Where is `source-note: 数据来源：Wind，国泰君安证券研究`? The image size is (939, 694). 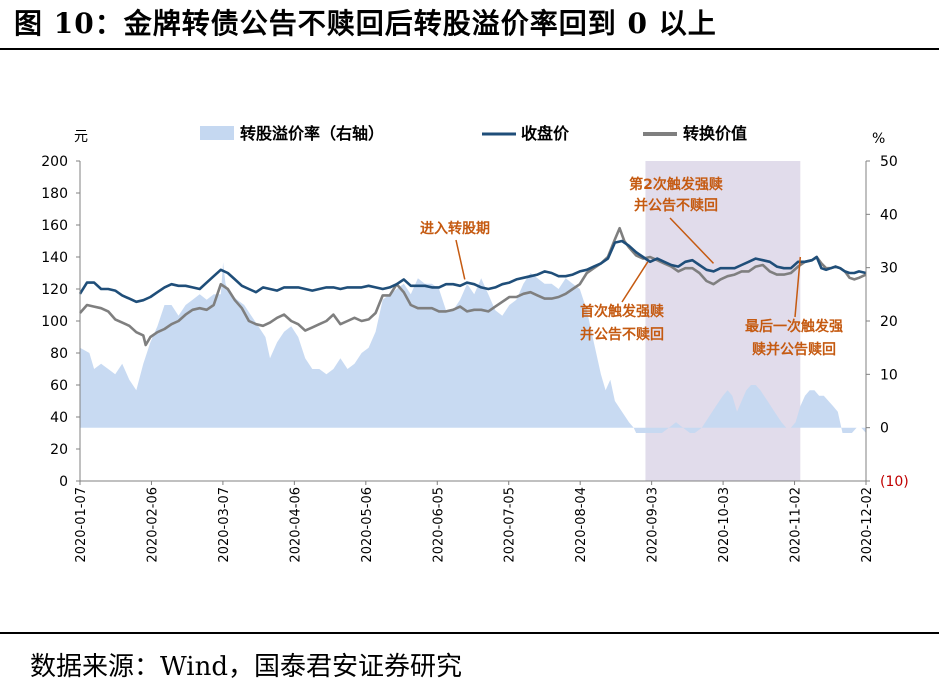 source-note: 数据来源：Wind，国泰君安证券研究 is located at coordinates (246, 667).